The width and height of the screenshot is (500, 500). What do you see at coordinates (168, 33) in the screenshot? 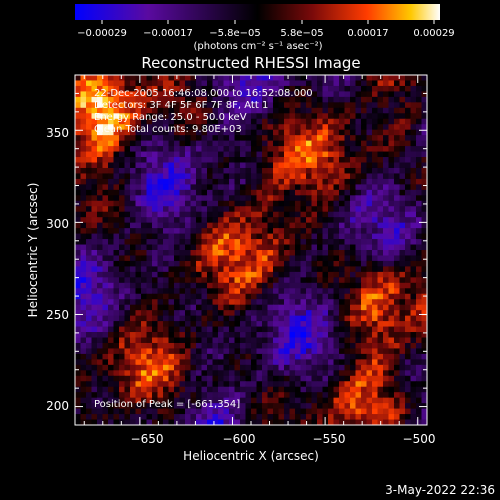
I see `colorbar-tick-label: −0.00017` at bounding box center [168, 33].